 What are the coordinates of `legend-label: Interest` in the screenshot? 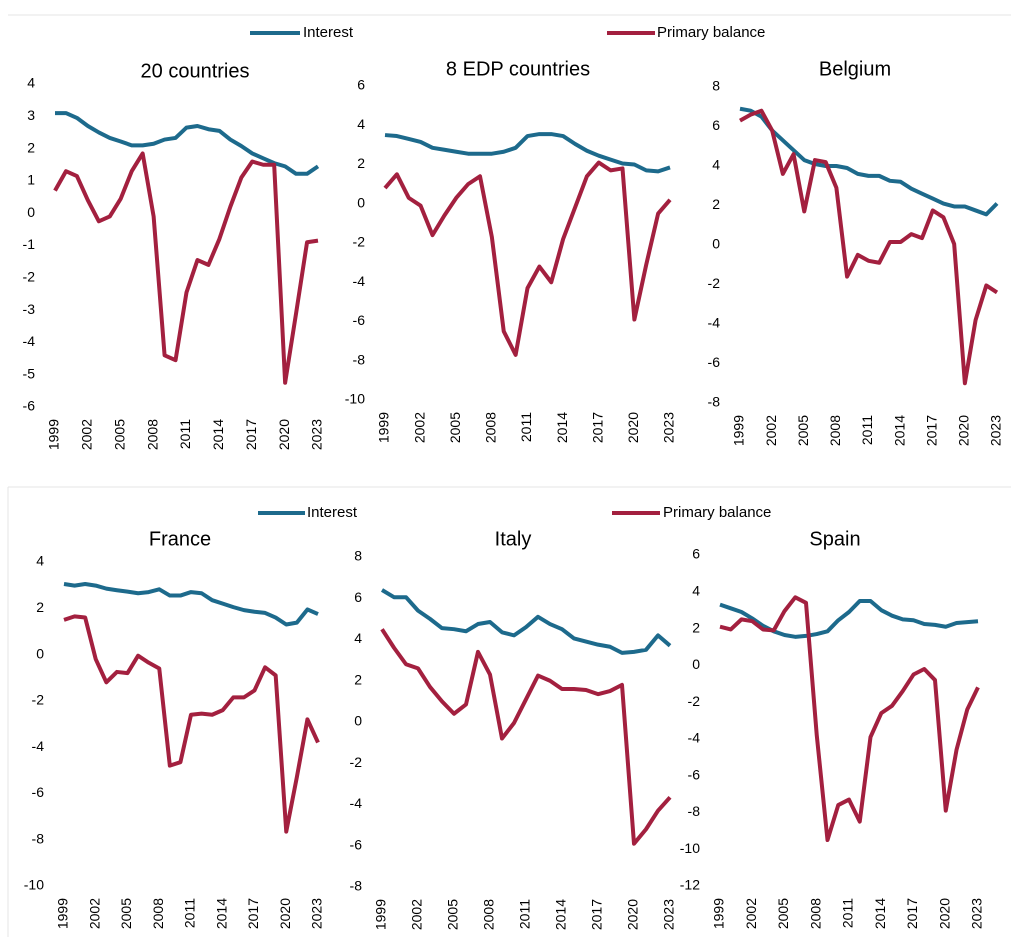 It's located at (328, 32).